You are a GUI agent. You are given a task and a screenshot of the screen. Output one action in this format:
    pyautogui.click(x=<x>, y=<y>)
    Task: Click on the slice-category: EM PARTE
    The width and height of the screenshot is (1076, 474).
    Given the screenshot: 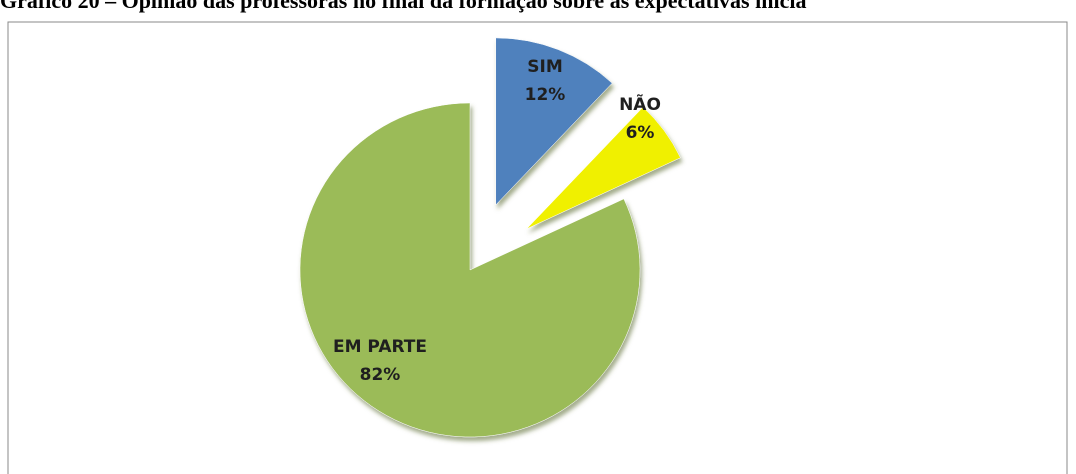 What is the action you would take?
    pyautogui.click(x=380, y=347)
    